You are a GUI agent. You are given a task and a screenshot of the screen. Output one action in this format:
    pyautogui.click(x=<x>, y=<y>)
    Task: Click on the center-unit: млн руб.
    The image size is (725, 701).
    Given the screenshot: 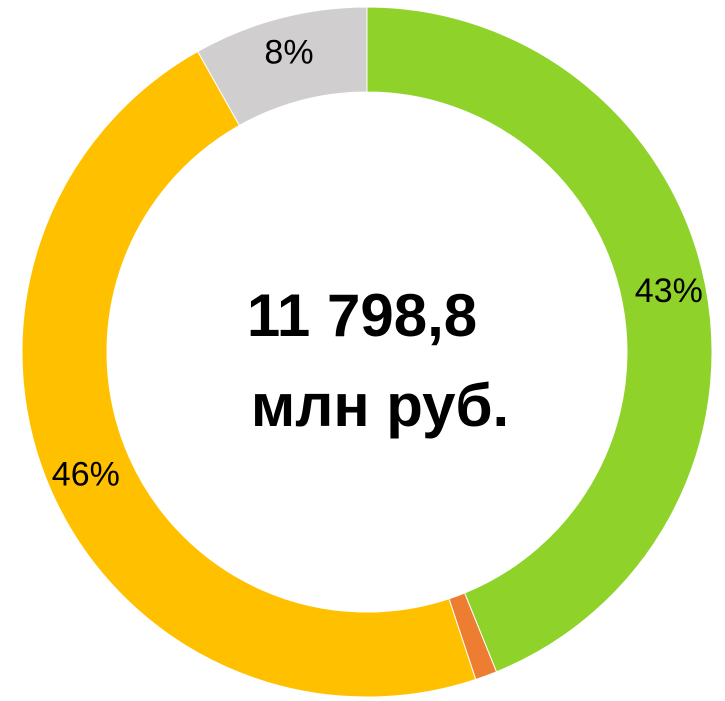 What is the action you would take?
    pyautogui.click(x=380, y=405)
    